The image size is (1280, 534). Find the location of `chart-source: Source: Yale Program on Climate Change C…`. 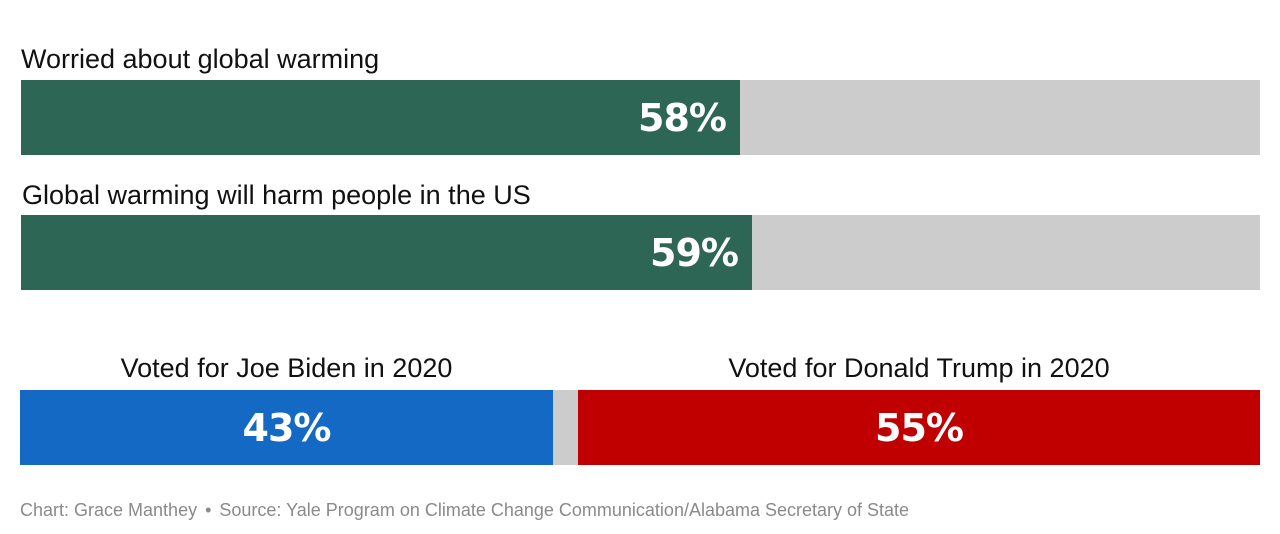

chart-source: Source: Yale Program on Climate Change C… is located at coordinates (564, 510).